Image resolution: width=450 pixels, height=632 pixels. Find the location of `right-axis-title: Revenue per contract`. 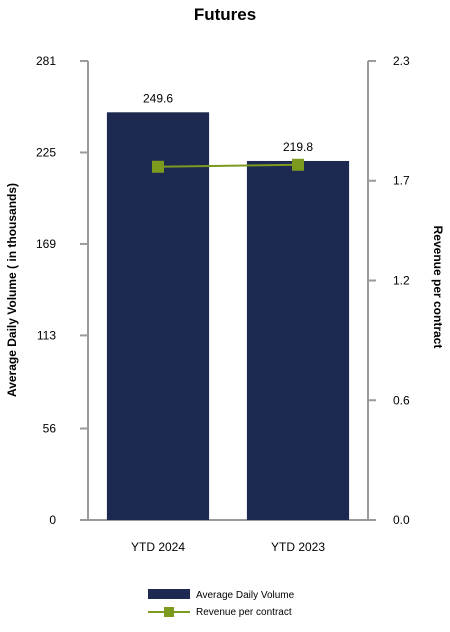

right-axis-title: Revenue per contract is located at coordinates (438, 287).